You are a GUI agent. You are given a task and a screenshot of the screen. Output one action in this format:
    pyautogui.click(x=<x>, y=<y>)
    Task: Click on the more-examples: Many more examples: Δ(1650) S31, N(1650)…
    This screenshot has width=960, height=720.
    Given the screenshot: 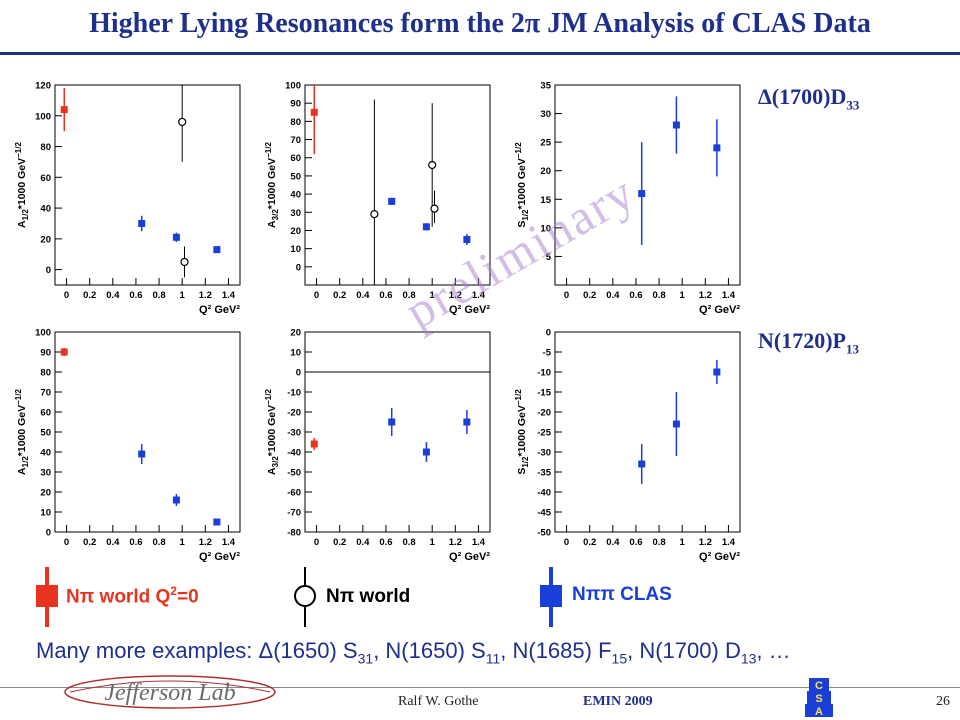 What is the action you would take?
    pyautogui.click(x=413, y=652)
    